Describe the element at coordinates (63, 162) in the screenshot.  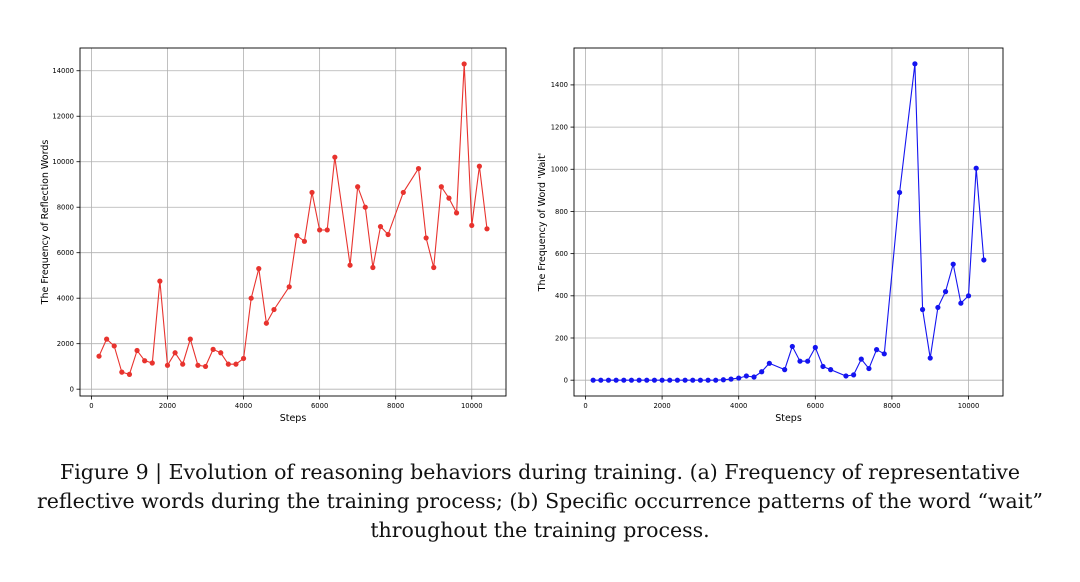
I see `y-tick-label: 10000` at that location.